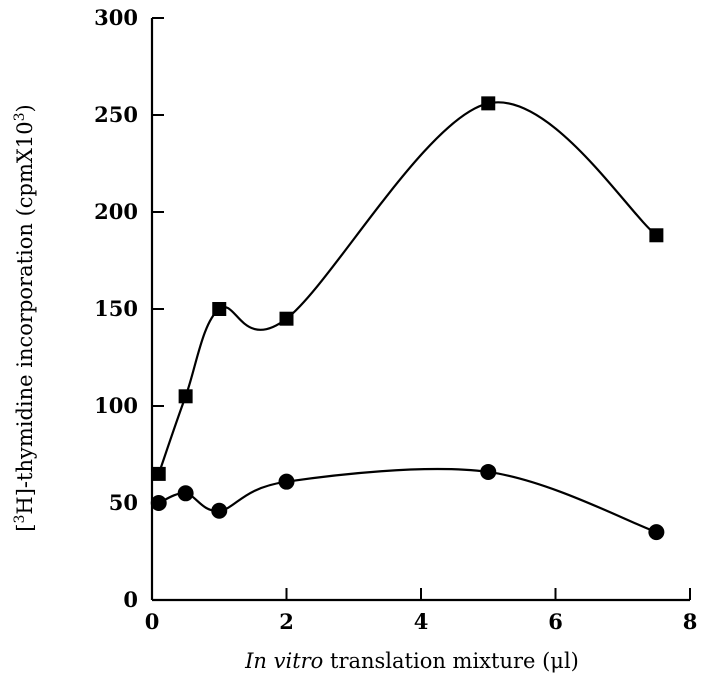  I want to click on y-axis-title: [3H]-thymidine incorporation (cpmX103), so click(24, 317).